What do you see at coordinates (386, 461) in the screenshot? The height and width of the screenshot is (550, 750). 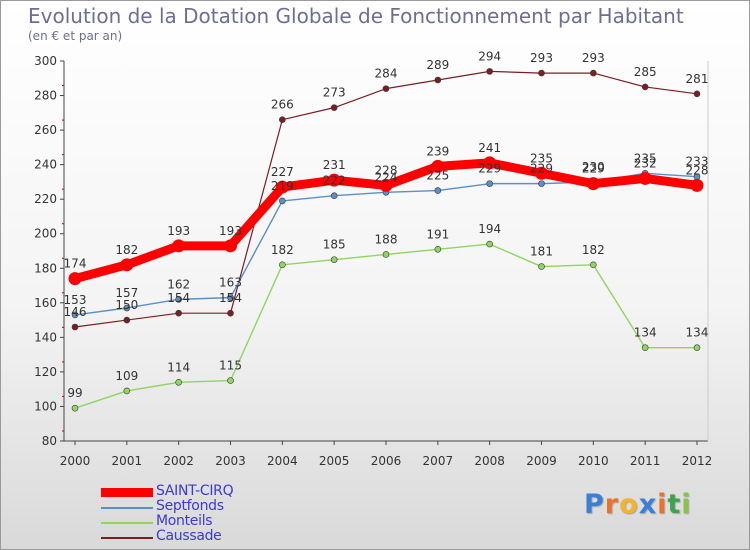 I see `x-tick-label: 2006` at bounding box center [386, 461].